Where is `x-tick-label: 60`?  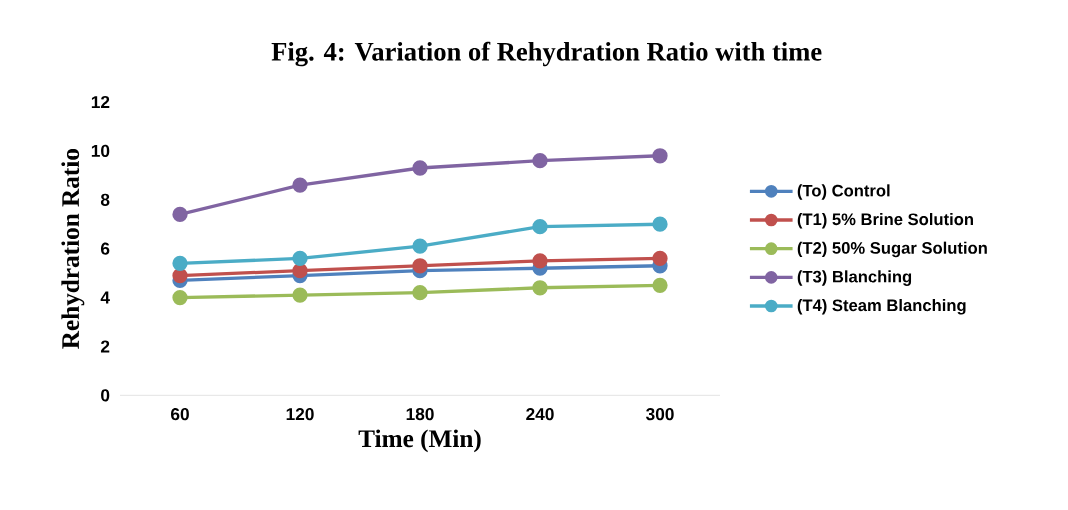 x-tick-label: 60 is located at coordinates (180, 414).